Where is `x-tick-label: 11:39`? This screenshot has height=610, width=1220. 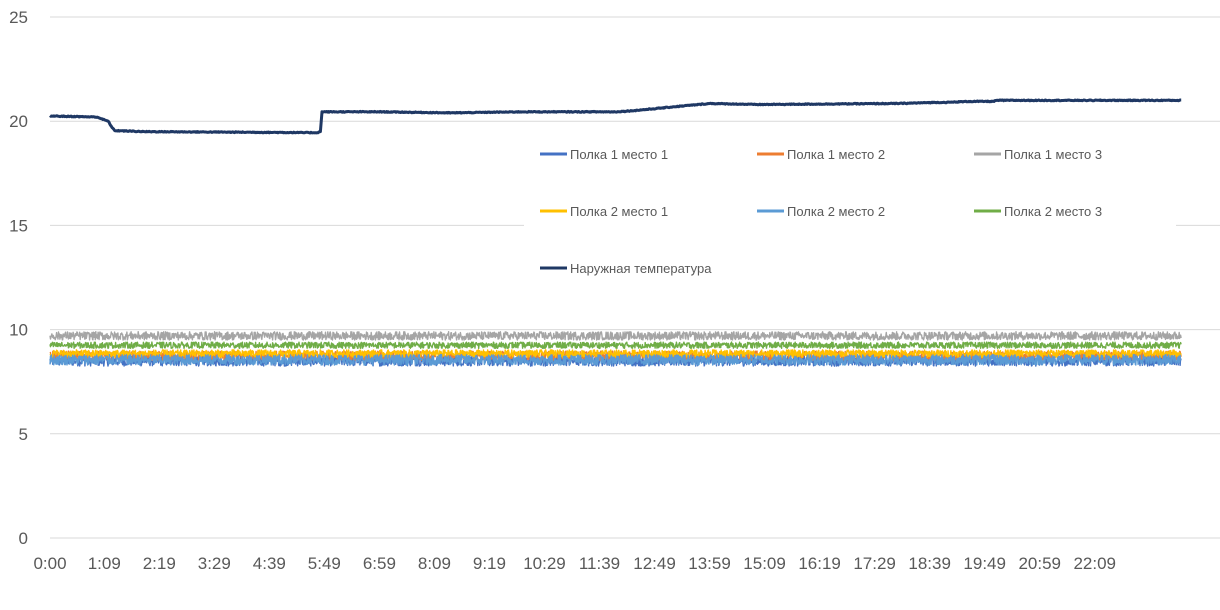
x-tick-label: 11:39 is located at coordinates (599, 563).